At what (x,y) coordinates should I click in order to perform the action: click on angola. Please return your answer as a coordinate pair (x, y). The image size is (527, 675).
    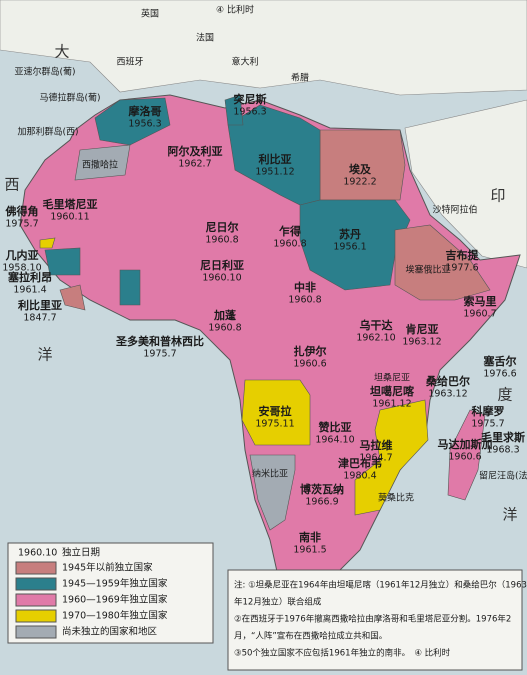
    Looking at the image, I should click on (276, 412).